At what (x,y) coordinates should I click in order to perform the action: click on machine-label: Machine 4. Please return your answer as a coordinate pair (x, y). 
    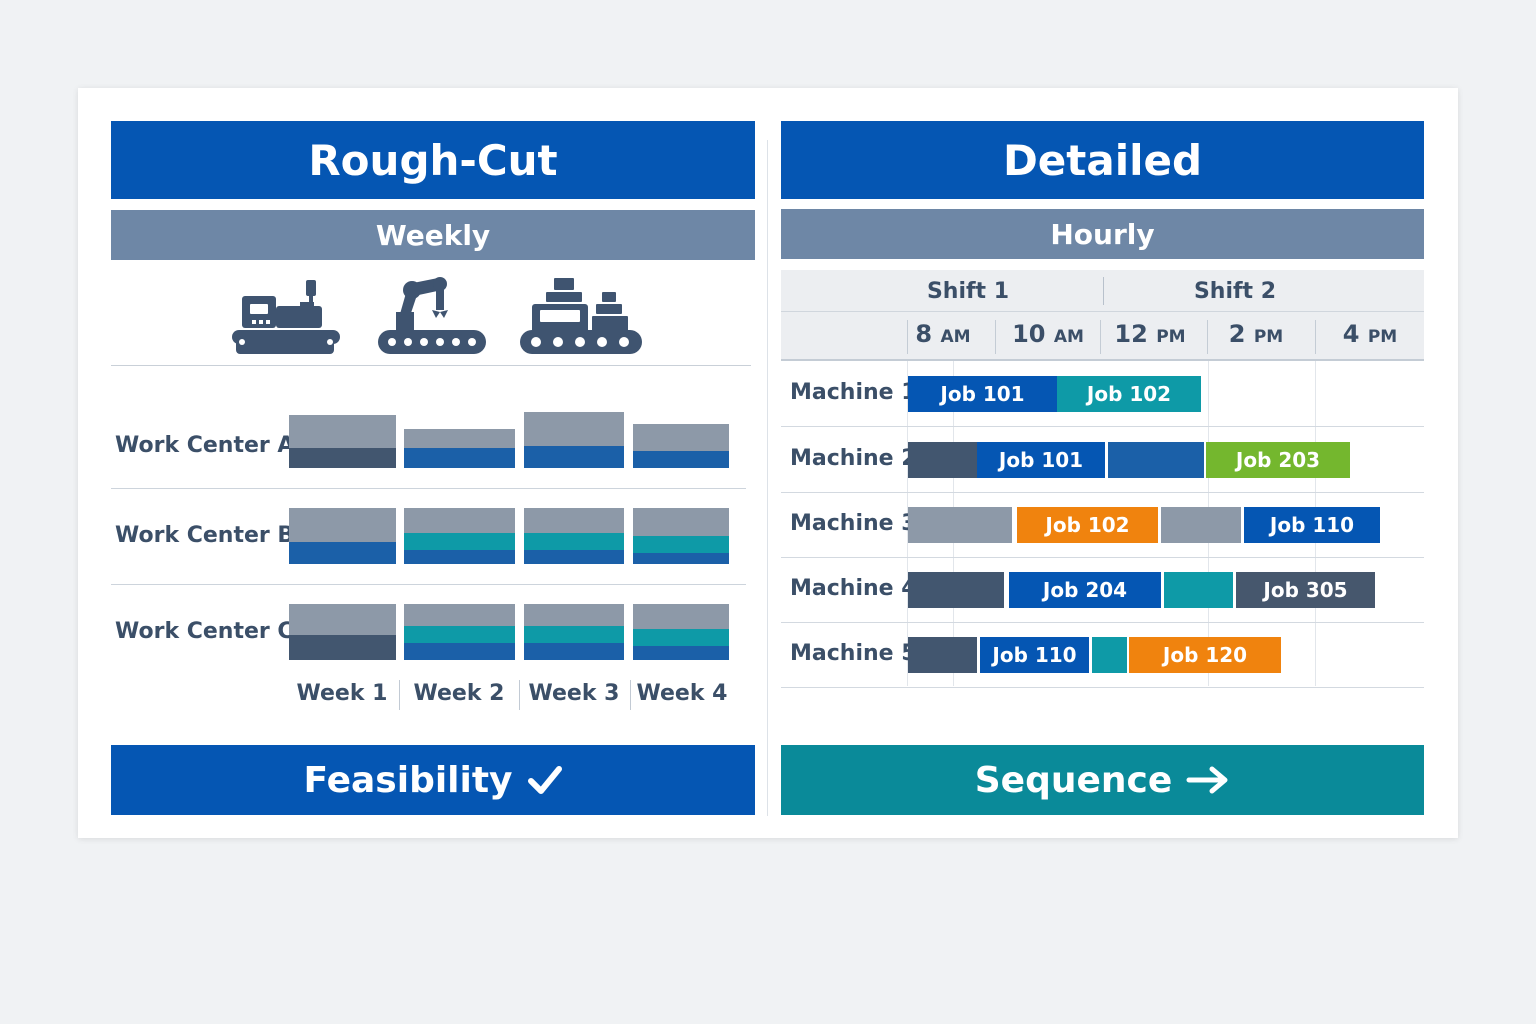
    Looking at the image, I should click on (853, 588).